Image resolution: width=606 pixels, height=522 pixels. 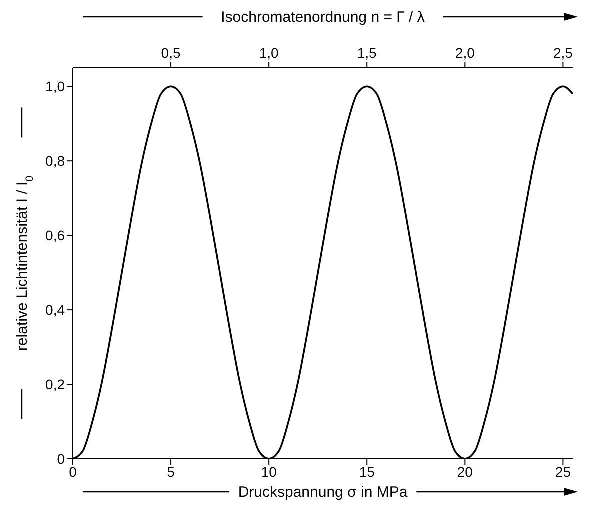 What do you see at coordinates (465, 53) in the screenshot?
I see `x2-tick-label: 2,0` at bounding box center [465, 53].